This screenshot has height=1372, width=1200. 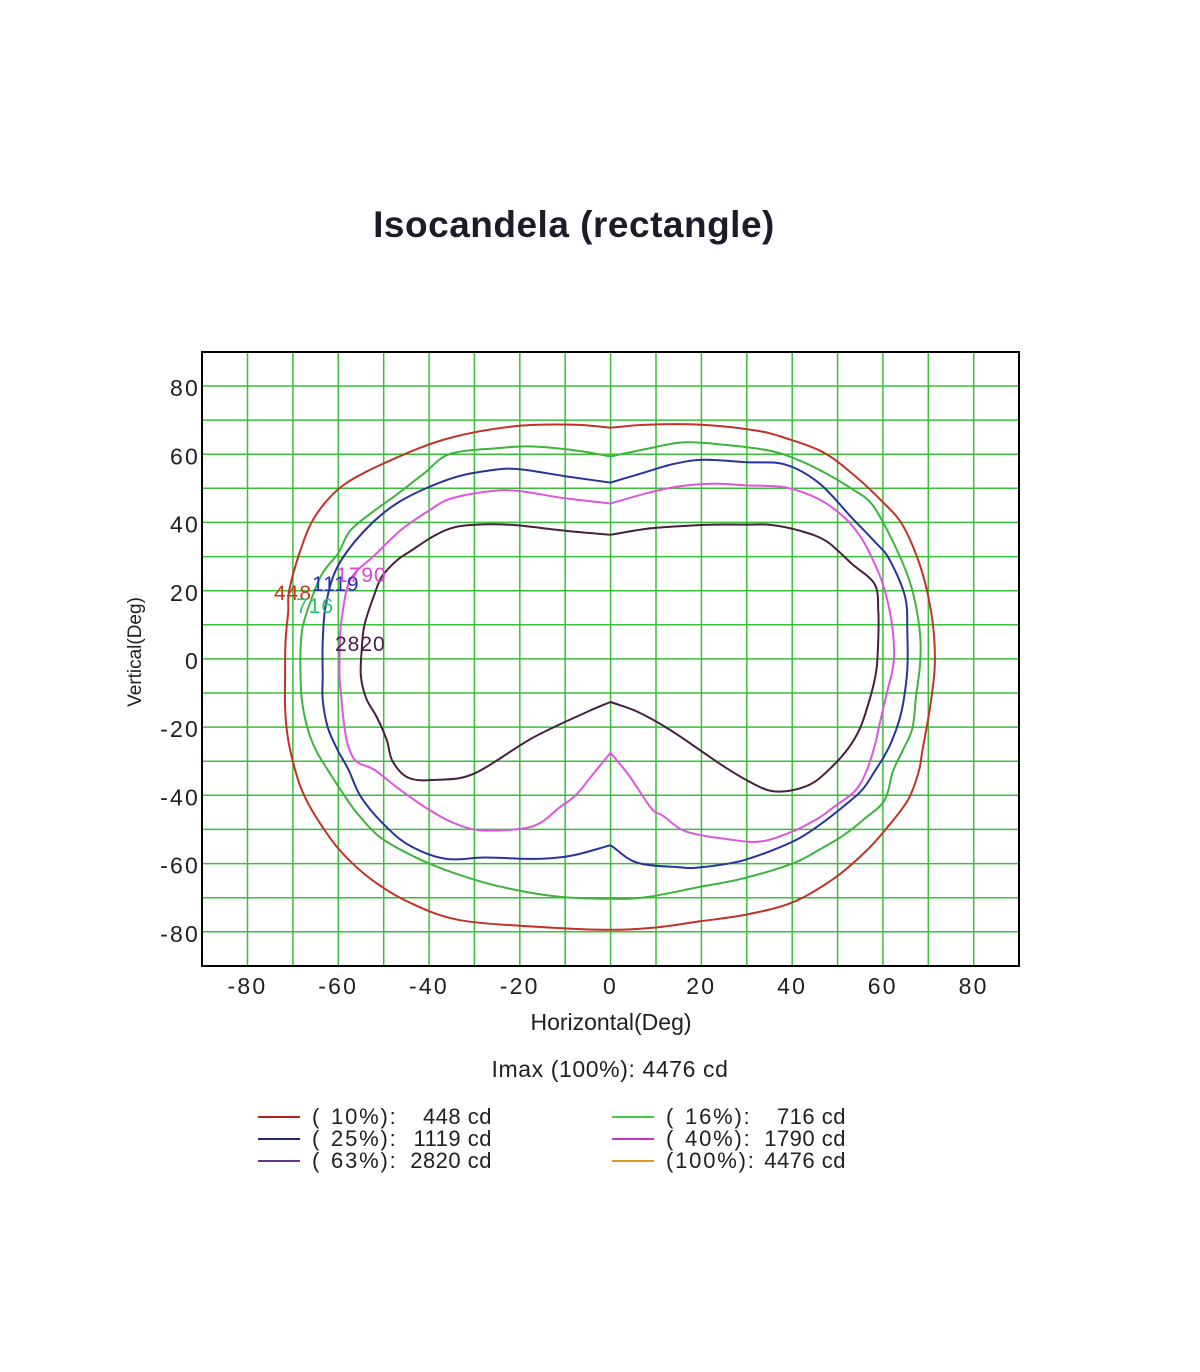 What do you see at coordinates (709, 1116) in the screenshot?
I see `svg-text: ( 16%):` at bounding box center [709, 1116].